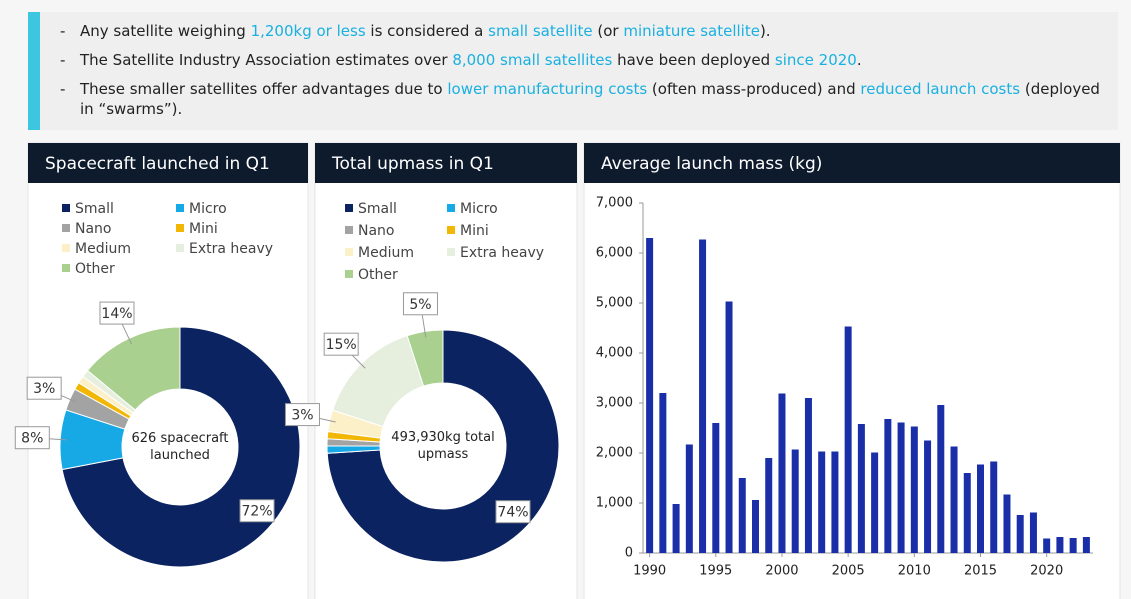 This screenshot has height=599, width=1131. I want to click on x-tick-label: 2020, so click(1046, 571).